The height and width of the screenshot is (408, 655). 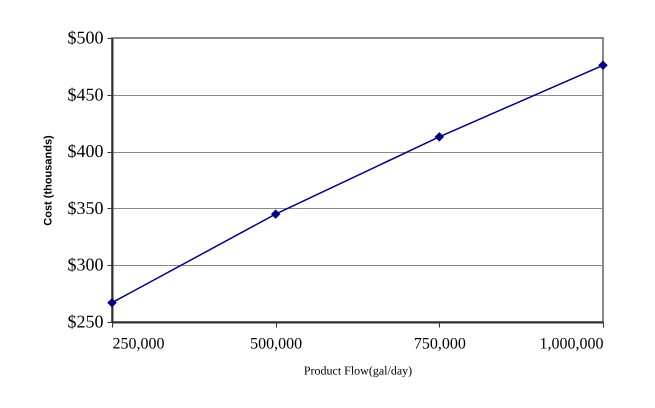 I want to click on x-tick-label: 250,000, so click(x=138, y=344).